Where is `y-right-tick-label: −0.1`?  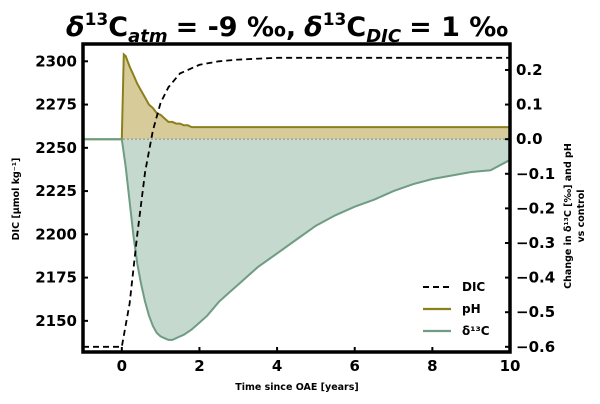 y-right-tick-label: −0.1 is located at coordinates (535, 174).